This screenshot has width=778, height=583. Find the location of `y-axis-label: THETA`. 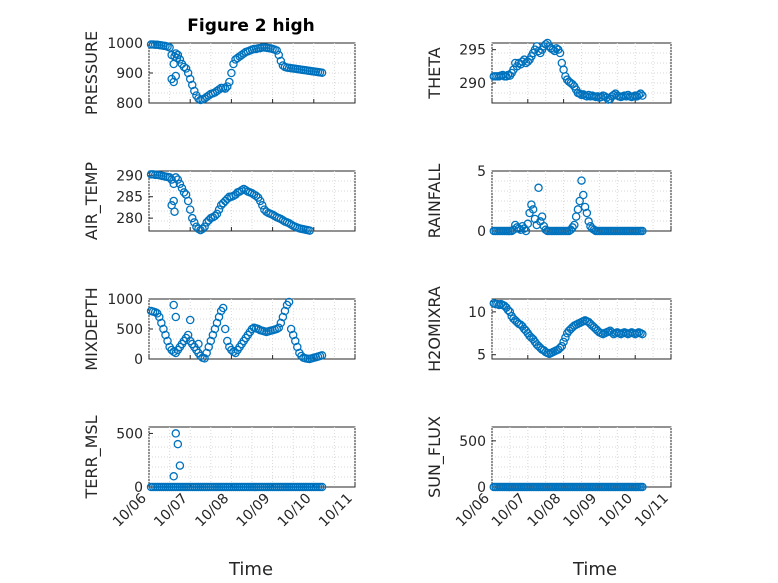

y-axis-label: THETA is located at coordinates (434, 73).